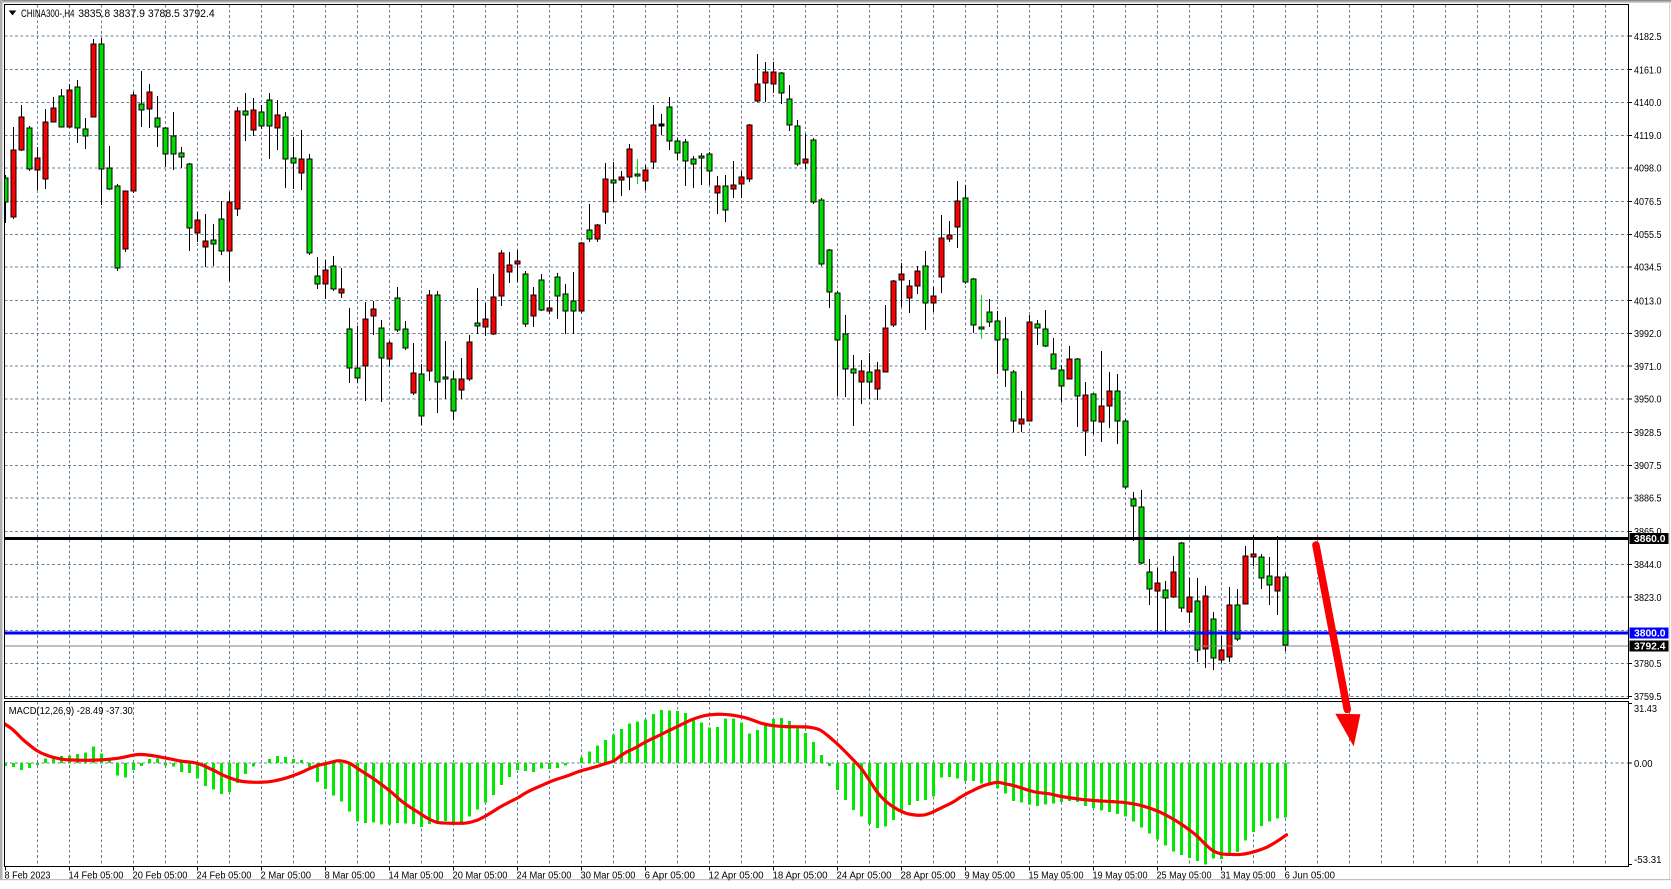 The image size is (1671, 889). What do you see at coordinates (1648, 103) in the screenshot?
I see `svg-text: 4140.0` at bounding box center [1648, 103].